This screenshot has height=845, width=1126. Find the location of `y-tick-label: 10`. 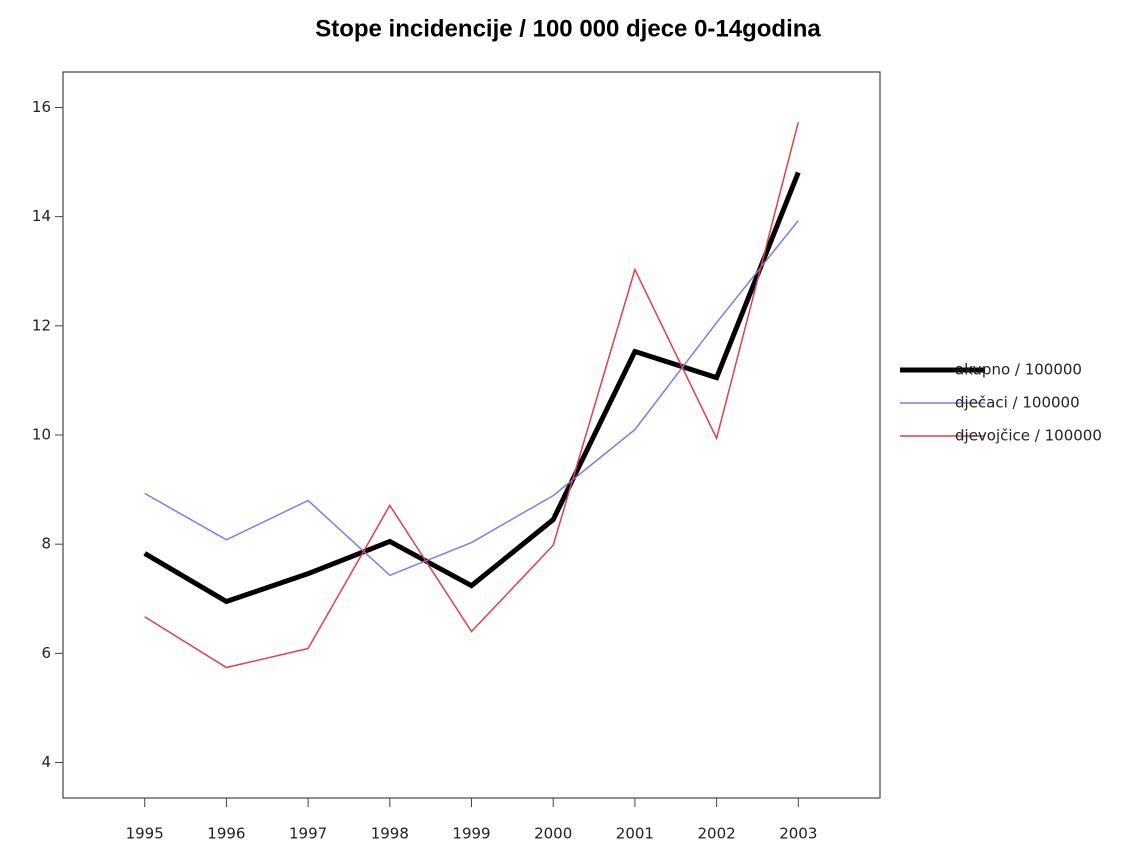

y-tick-label: 10 is located at coordinates (41, 435).